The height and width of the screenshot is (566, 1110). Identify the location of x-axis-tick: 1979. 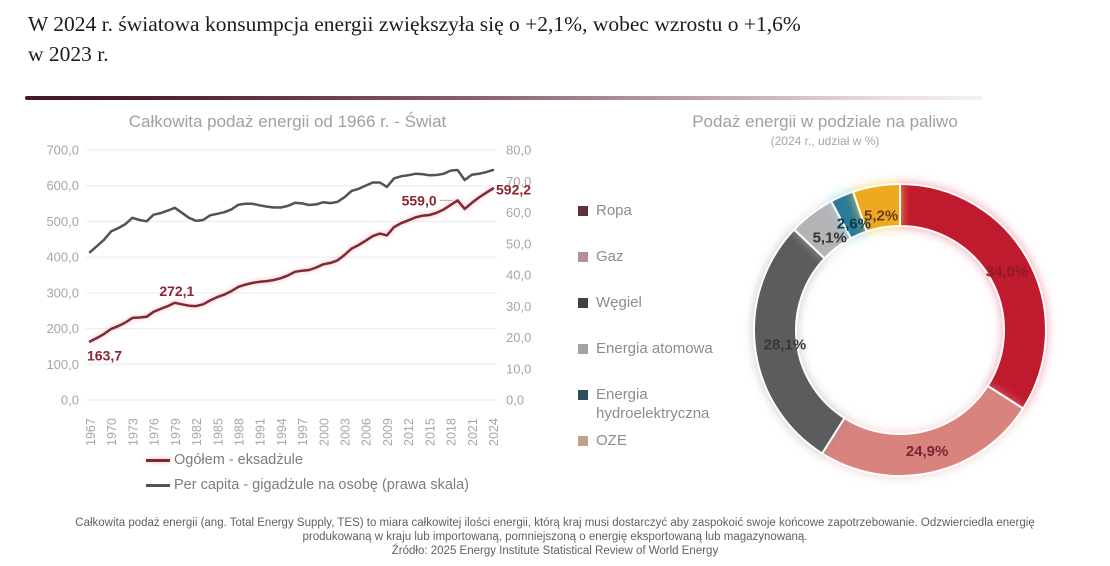
(176, 432).